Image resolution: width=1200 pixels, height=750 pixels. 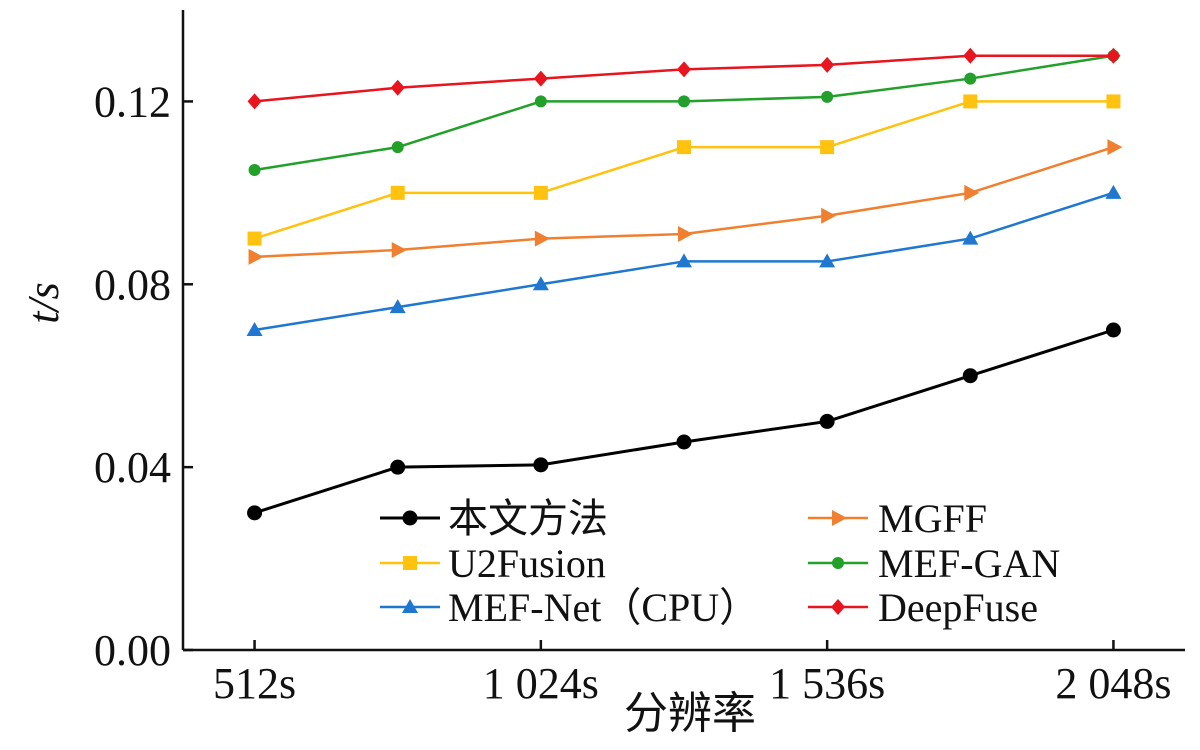 I want to click on legend-label: MEF-GAN, so click(x=969, y=563).